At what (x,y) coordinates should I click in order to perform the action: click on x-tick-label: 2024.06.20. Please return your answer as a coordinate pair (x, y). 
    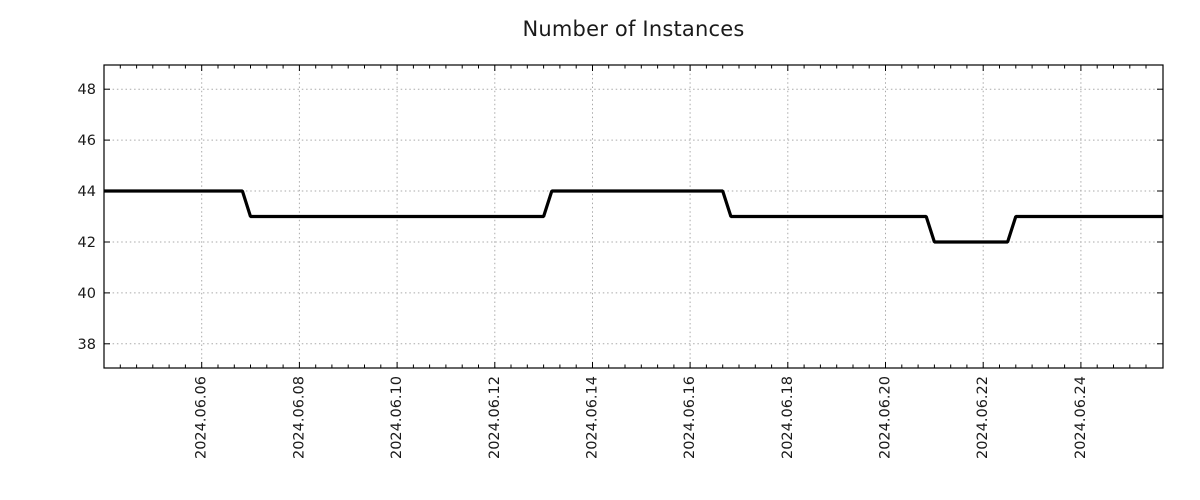
    Looking at the image, I should click on (886, 417).